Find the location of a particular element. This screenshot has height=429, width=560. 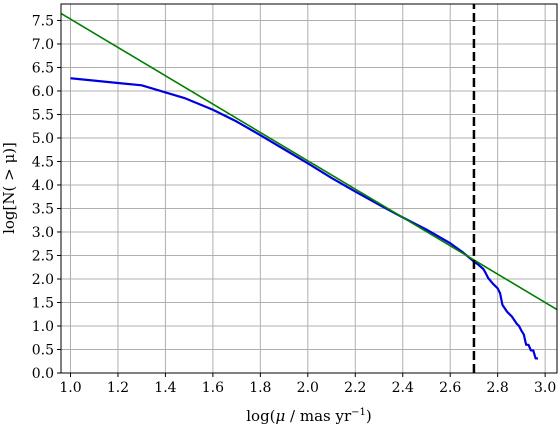

x-axis: 1.0 1.2 1.4 1.6 1.8 2.0 2.2 2.4 2.6 2.8 3.0 is located at coordinates (307, 384).